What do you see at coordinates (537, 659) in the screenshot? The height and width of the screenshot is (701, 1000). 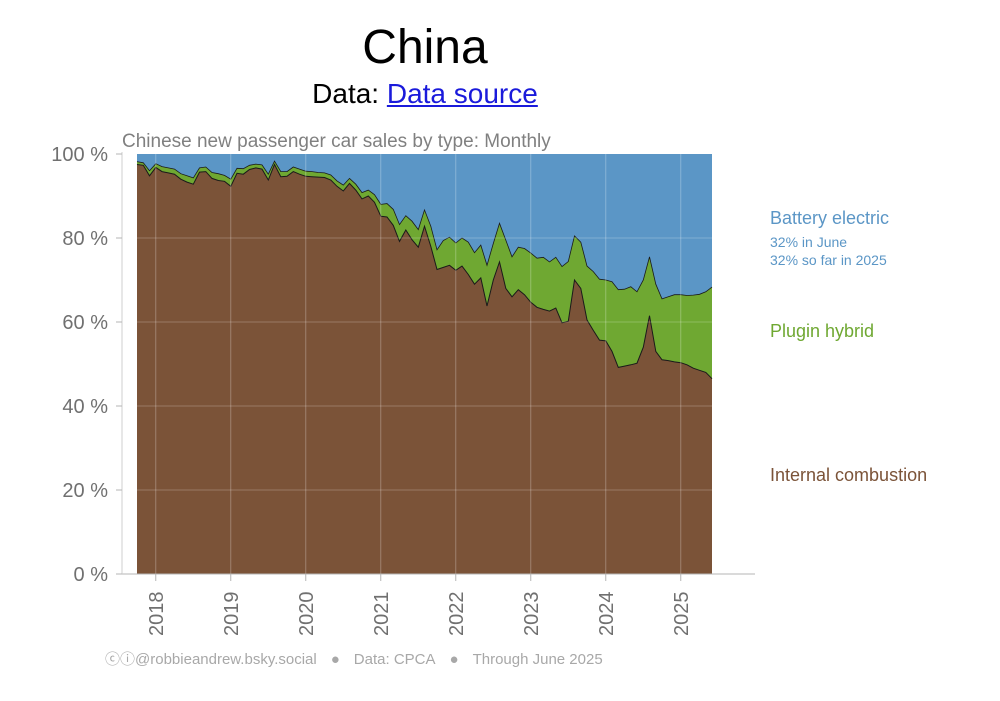 I see `footer-through: Through June 2025` at bounding box center [537, 659].